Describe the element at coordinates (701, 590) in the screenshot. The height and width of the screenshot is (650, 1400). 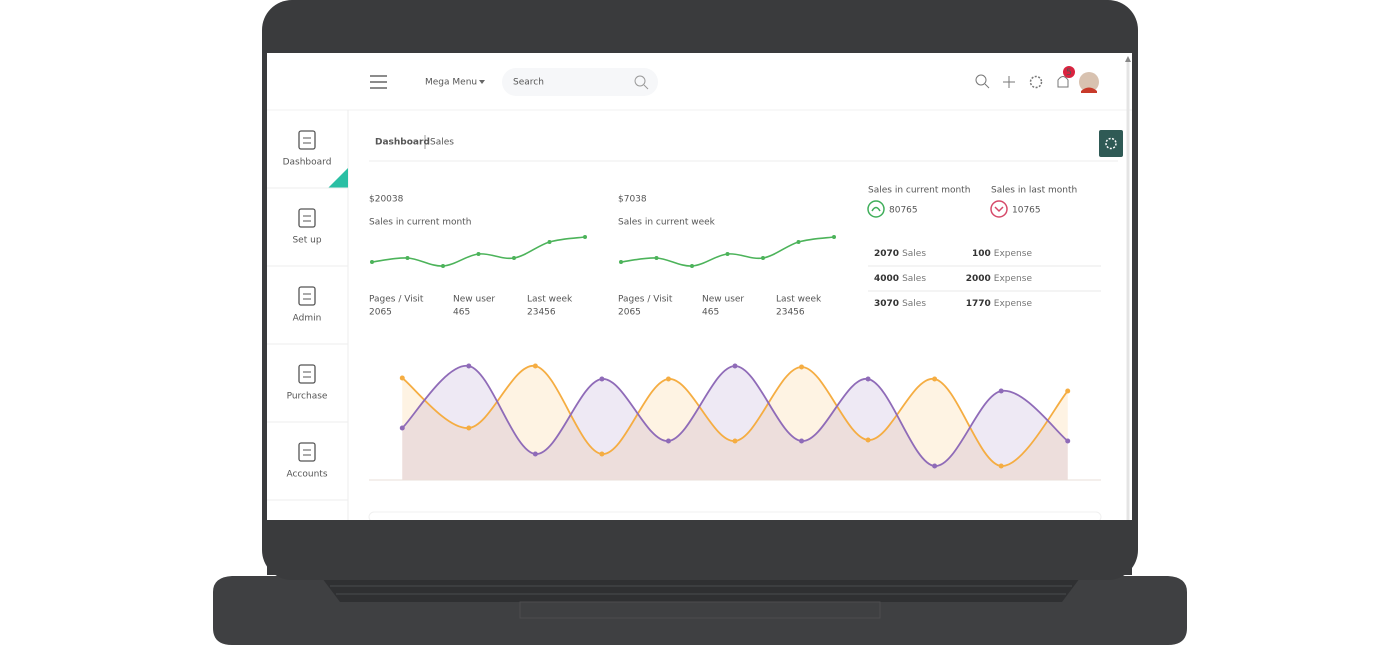
I see `keyboard` at that location.